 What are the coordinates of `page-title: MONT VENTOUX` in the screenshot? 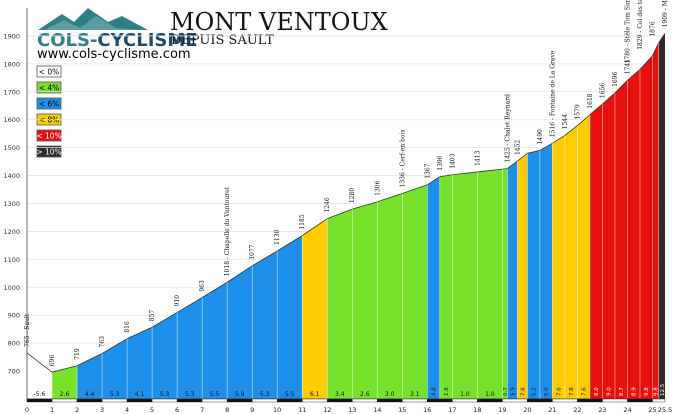 It's located at (279, 22).